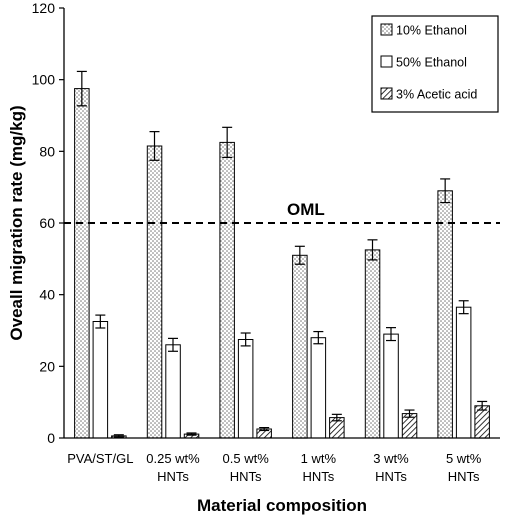  Describe the element at coordinates (431, 31) in the screenshot. I see `legend-label: 10% Ethanol` at that location.